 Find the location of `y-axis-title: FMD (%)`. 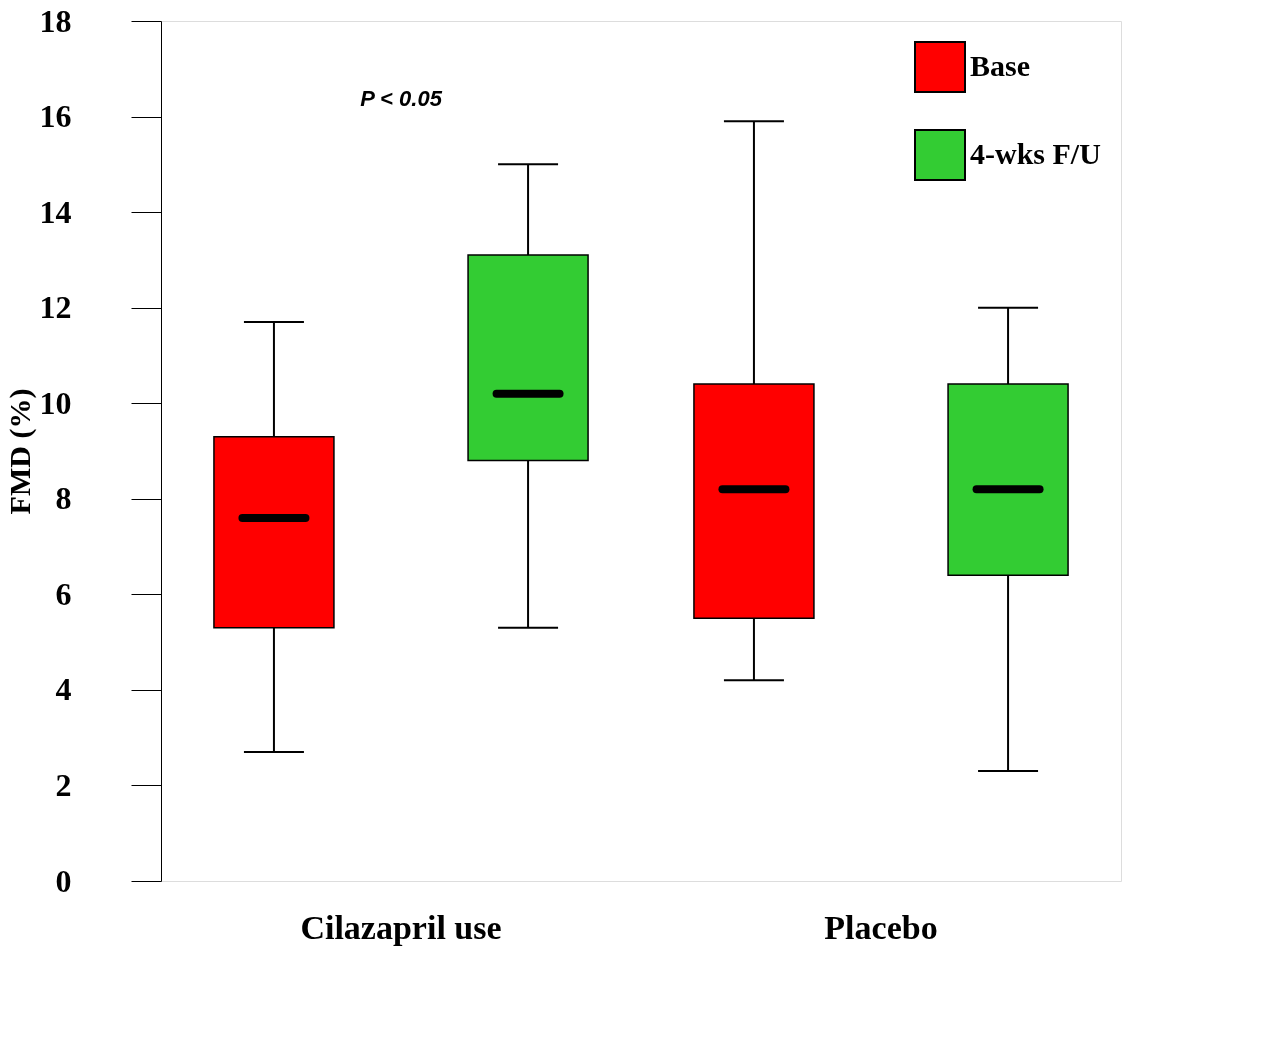

y-axis-title: FMD (%) is located at coordinates (19, 451).